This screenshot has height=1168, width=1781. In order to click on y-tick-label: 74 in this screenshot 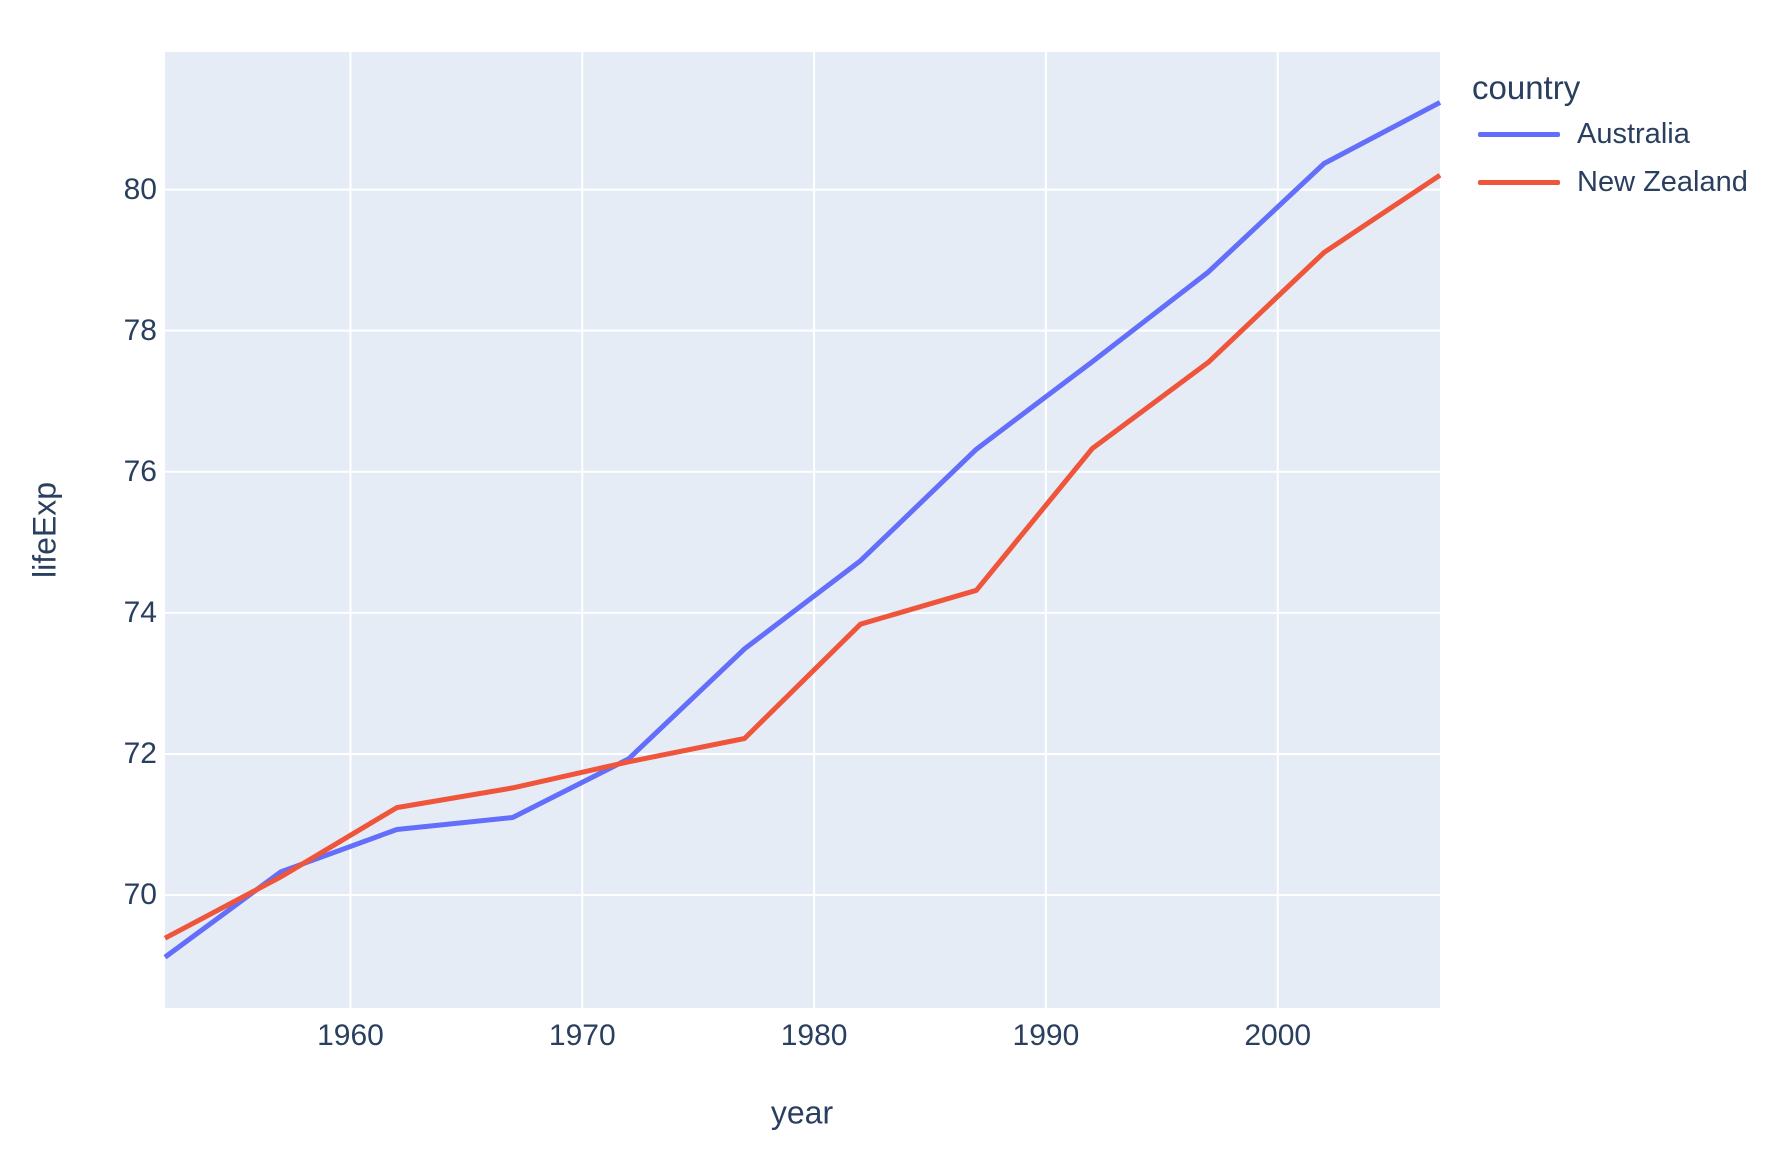, I will do `click(140, 612)`.